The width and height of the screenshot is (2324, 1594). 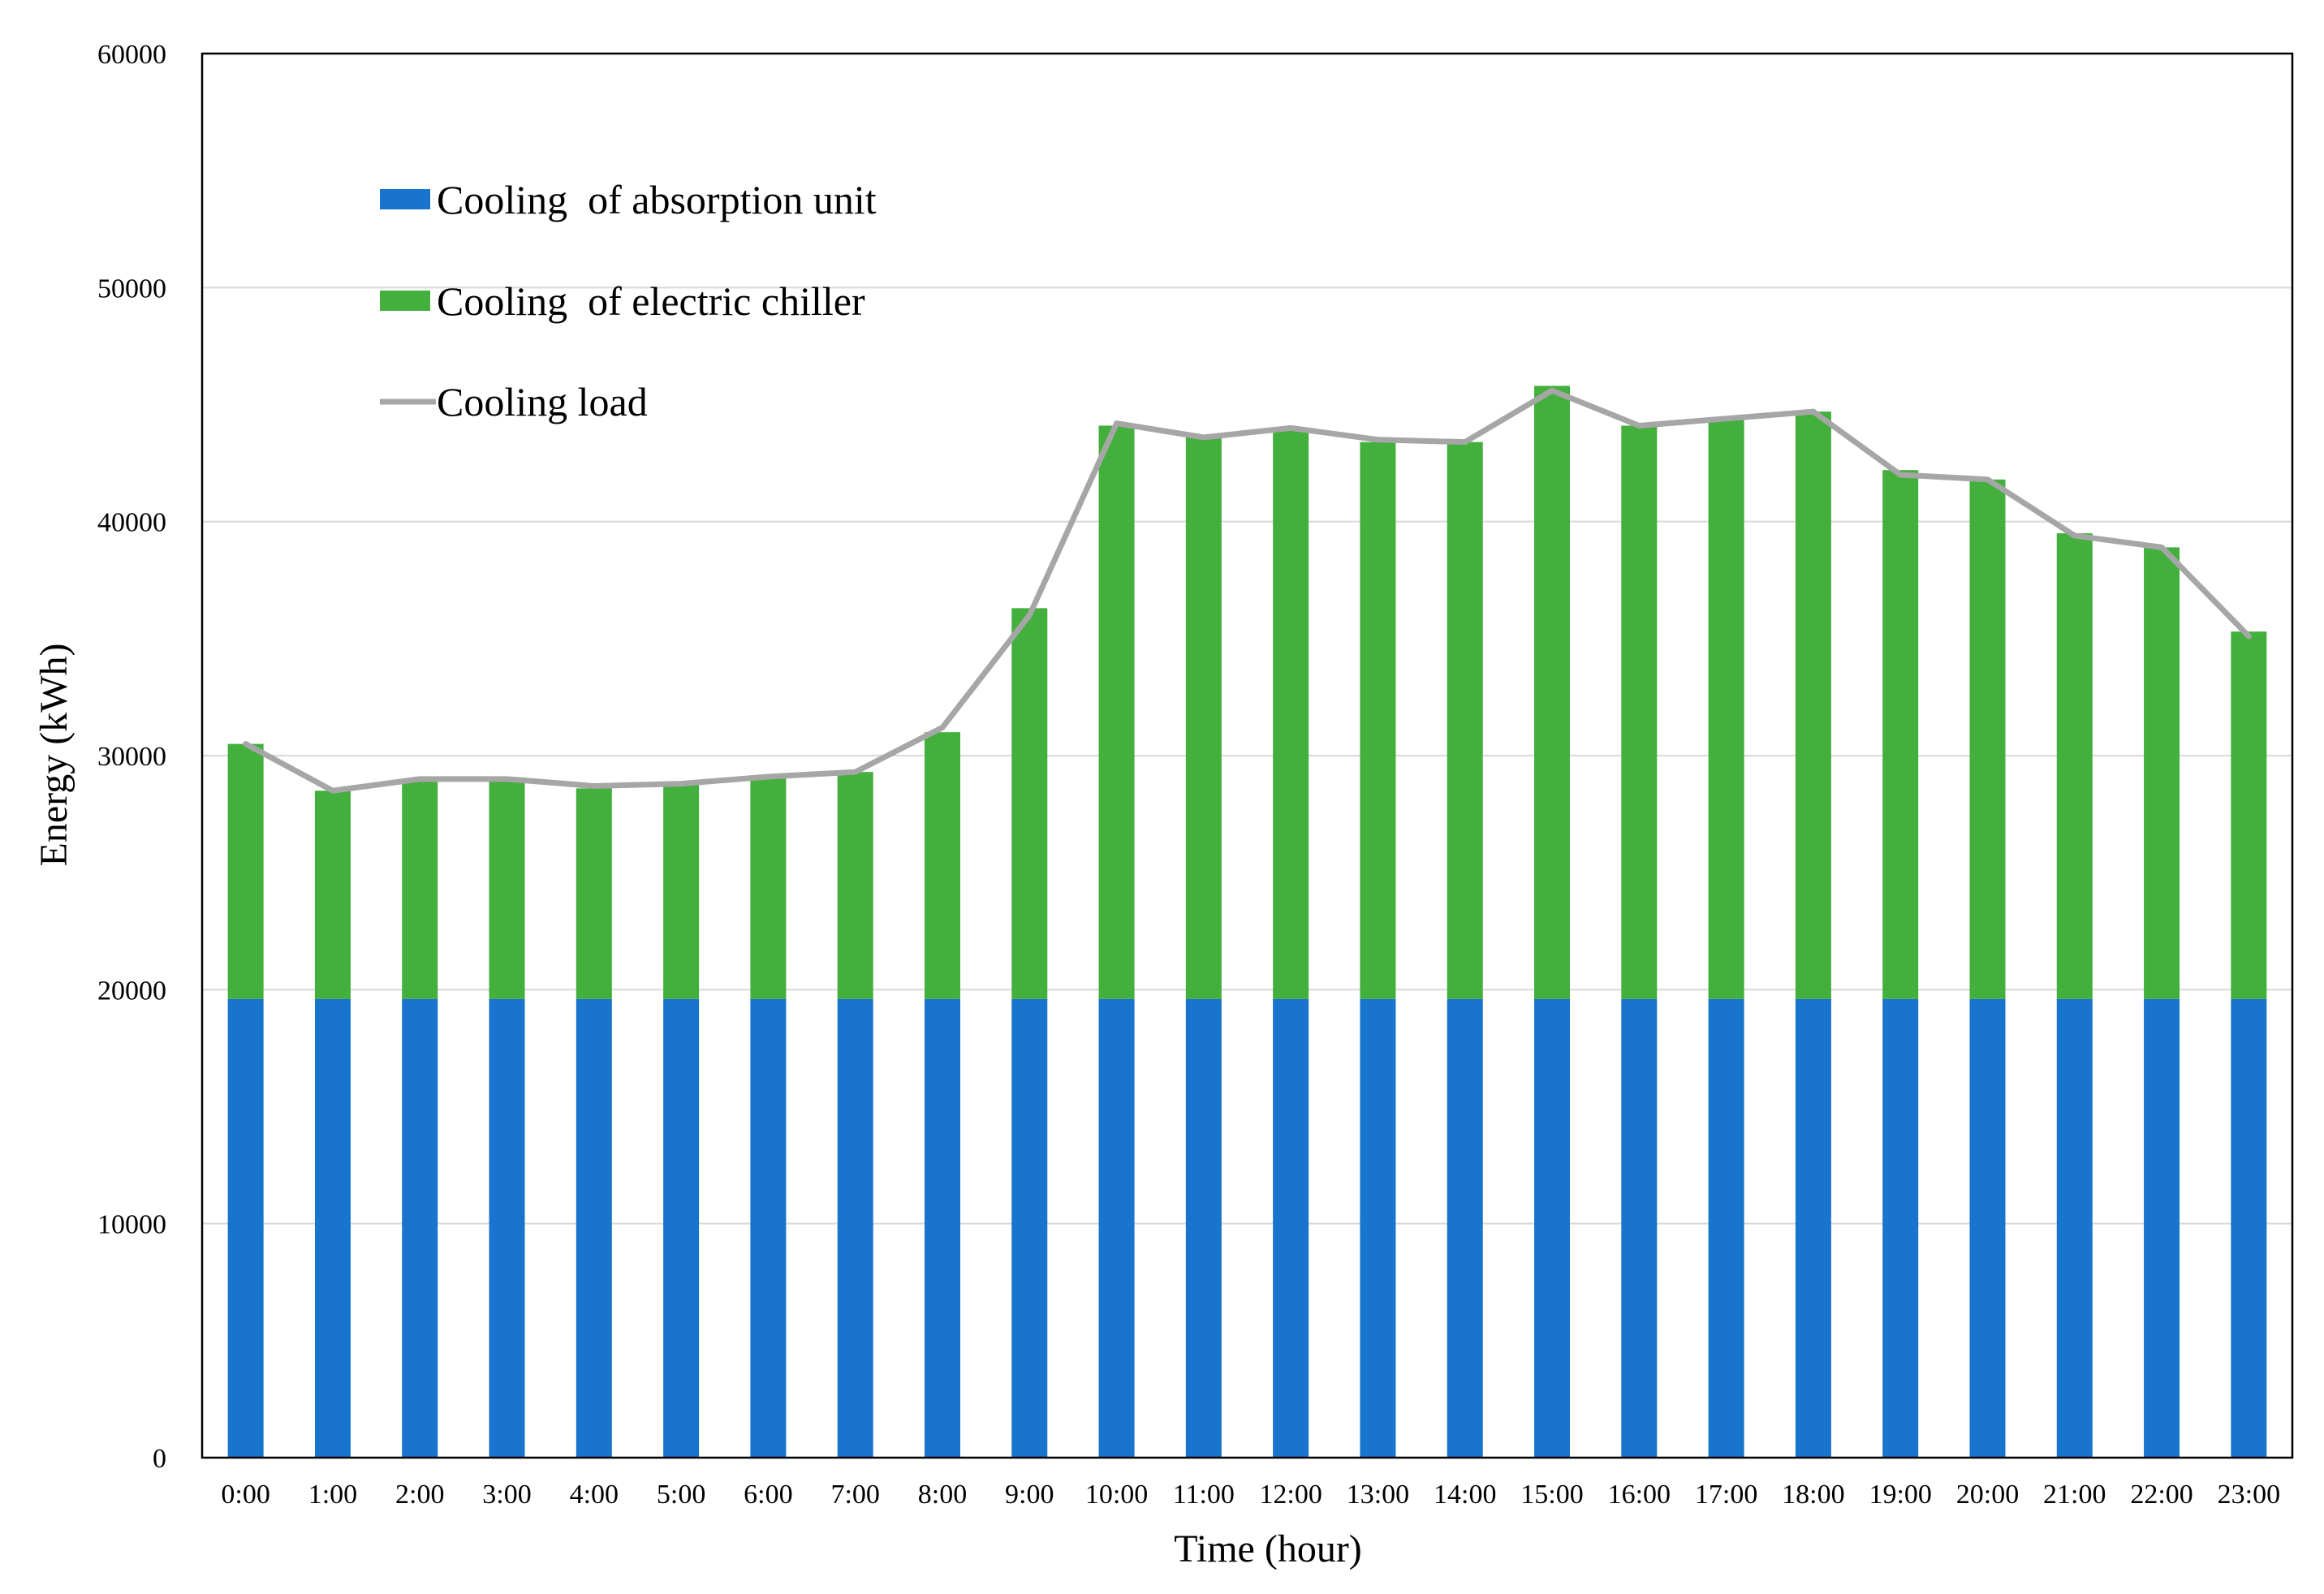 I want to click on x-tick-label: 0:00, so click(x=245, y=1495).